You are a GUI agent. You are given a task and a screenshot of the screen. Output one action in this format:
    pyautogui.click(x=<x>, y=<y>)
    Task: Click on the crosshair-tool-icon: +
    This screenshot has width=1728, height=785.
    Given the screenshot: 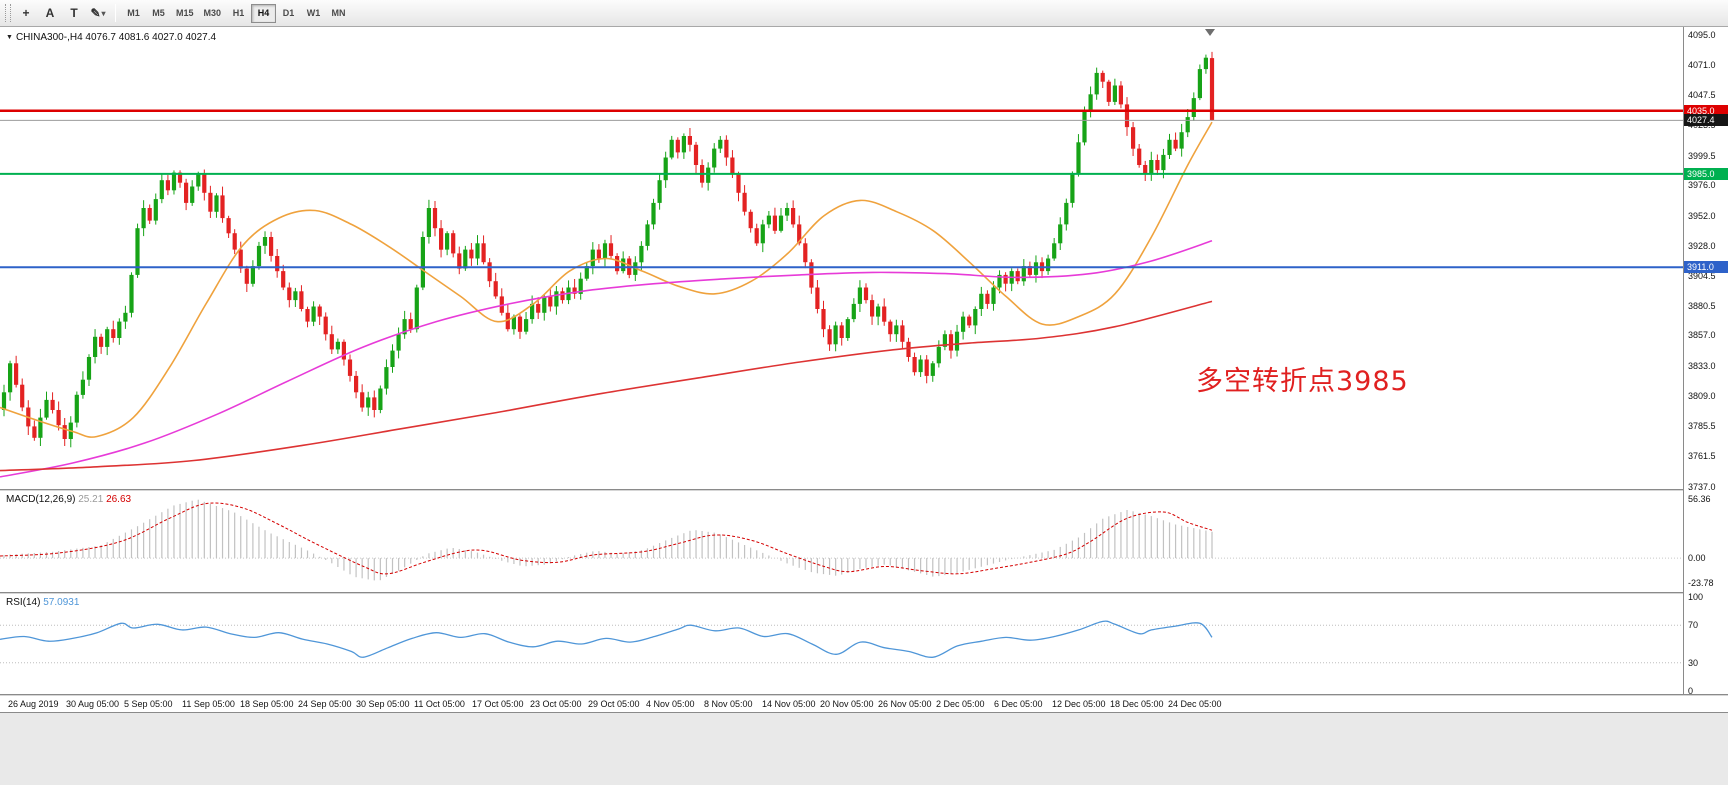 What is the action you would take?
    pyautogui.click(x=26, y=13)
    